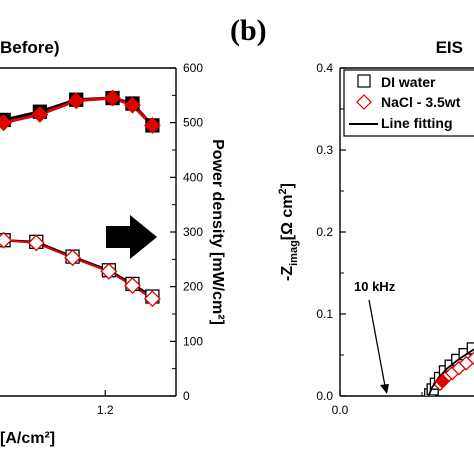 The height and width of the screenshot is (474, 474). Describe the element at coordinates (217, 232) in the screenshot. I see `left-right-axis-label: Power density [mW/cm²]` at that location.